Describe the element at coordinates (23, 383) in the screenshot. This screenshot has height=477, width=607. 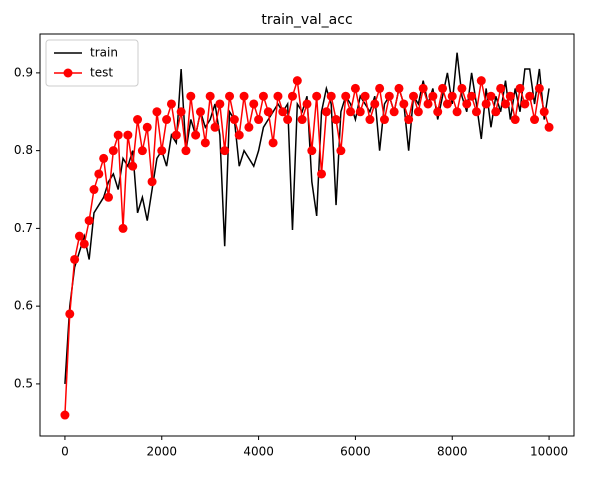
I see `y-tick-label: 0.5` at that location.